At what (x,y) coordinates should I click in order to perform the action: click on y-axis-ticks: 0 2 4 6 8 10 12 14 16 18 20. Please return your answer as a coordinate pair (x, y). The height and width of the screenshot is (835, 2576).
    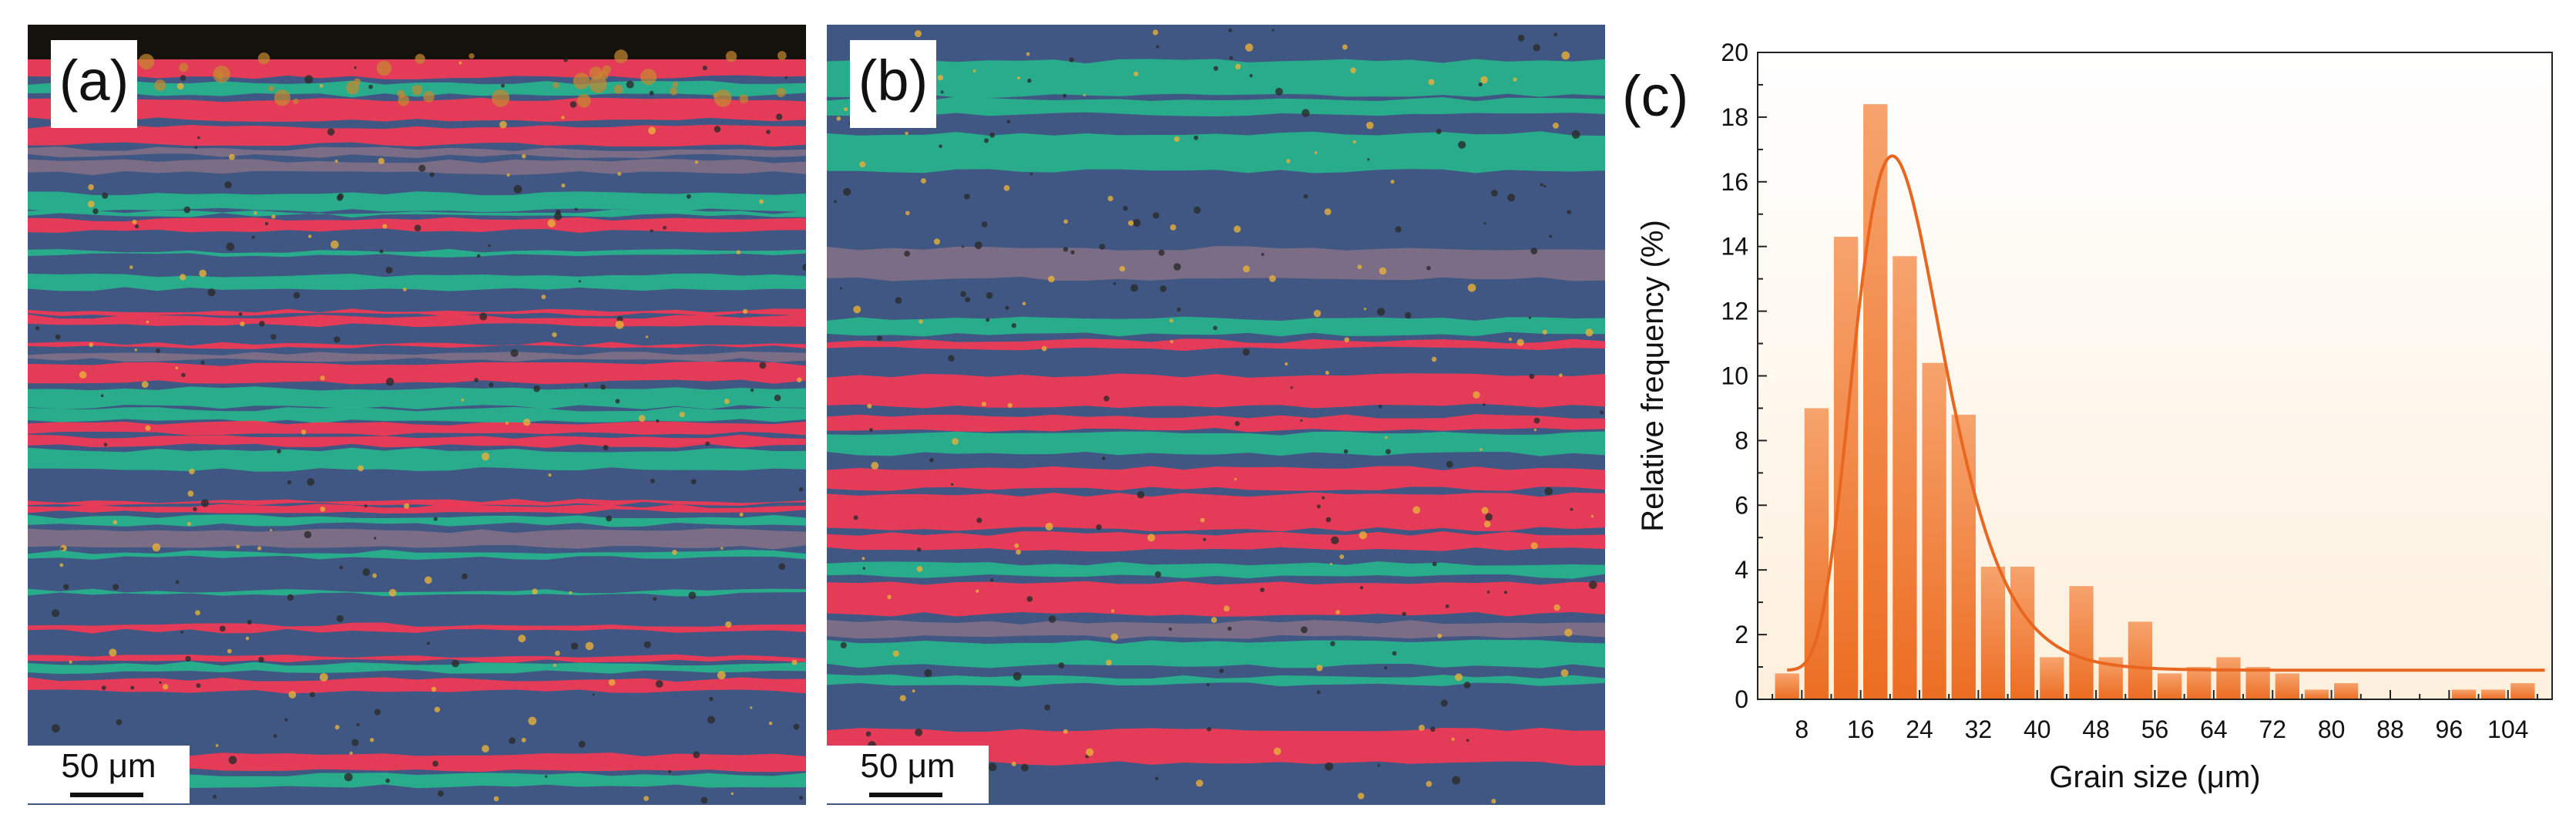
    Looking at the image, I should click on (1744, 376).